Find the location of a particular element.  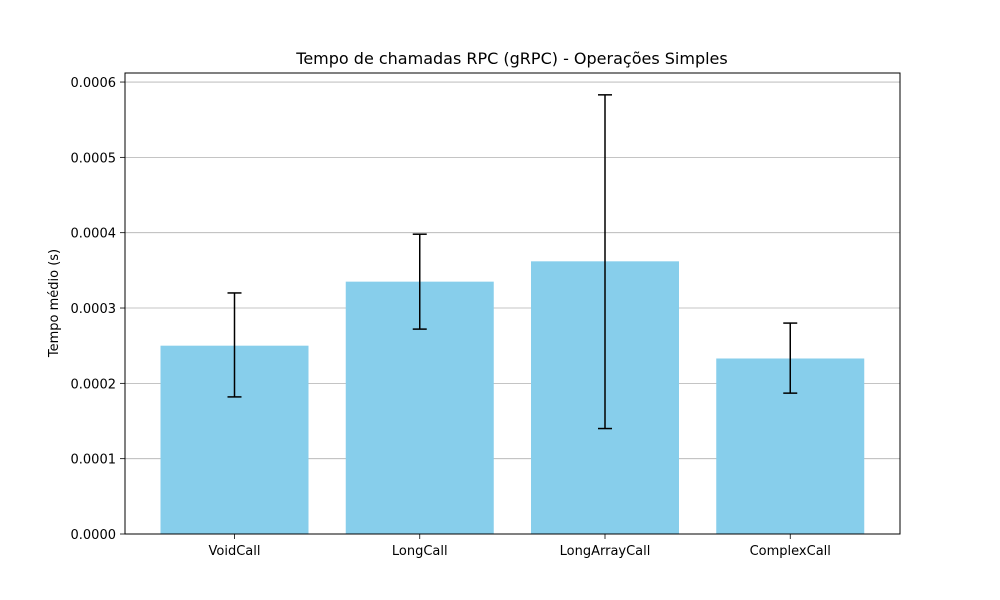

y-tick-label: 0.0001 is located at coordinates (94, 460).